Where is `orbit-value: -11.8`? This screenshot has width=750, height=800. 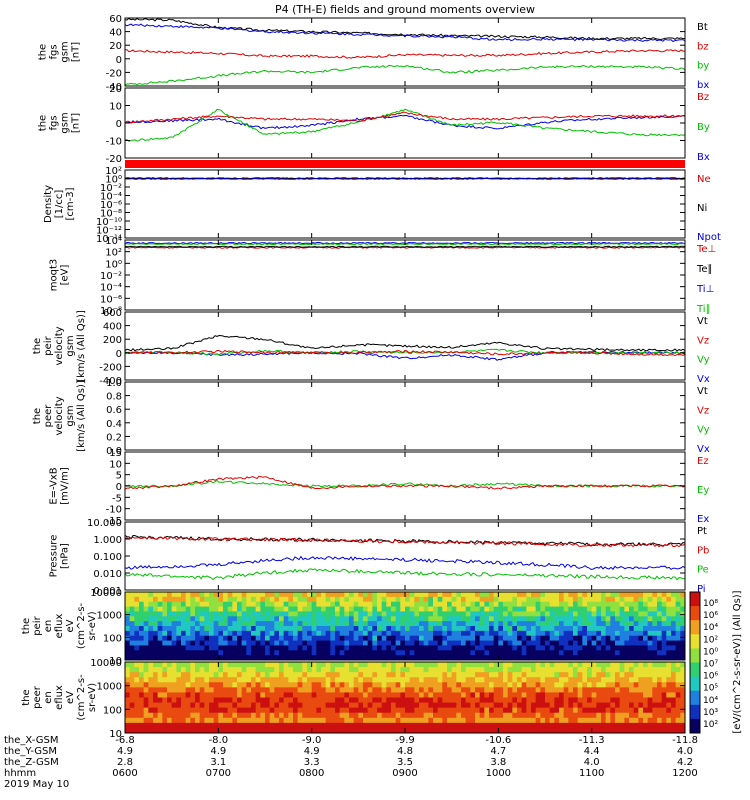
orbit-value: -11.8 is located at coordinates (685, 740).